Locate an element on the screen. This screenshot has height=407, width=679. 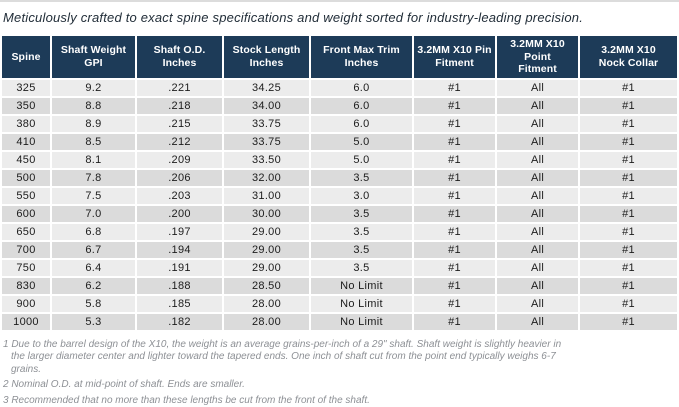
spine-cell: 600 is located at coordinates (26, 213).